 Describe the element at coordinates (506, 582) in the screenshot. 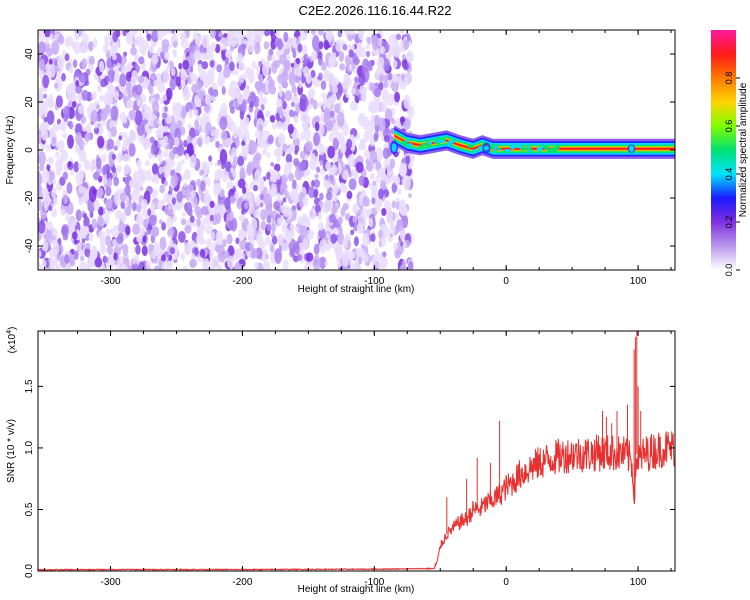

I see `x-tick-label: 0` at that location.